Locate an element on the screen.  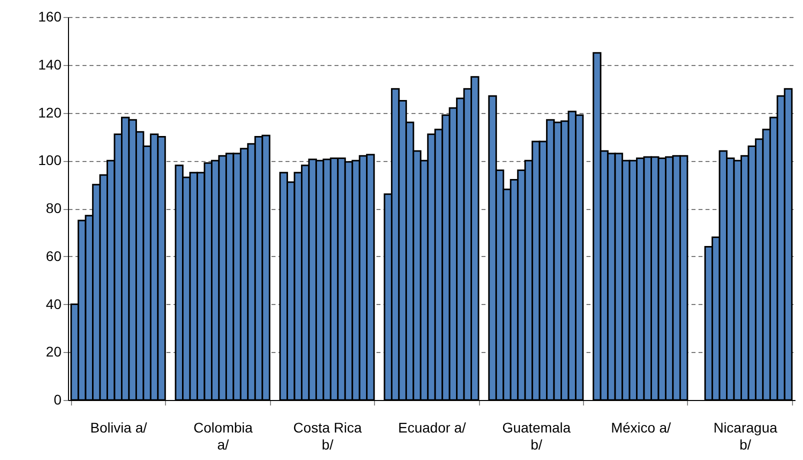
x-tick-label: Guatemala b/ is located at coordinates (536, 436).